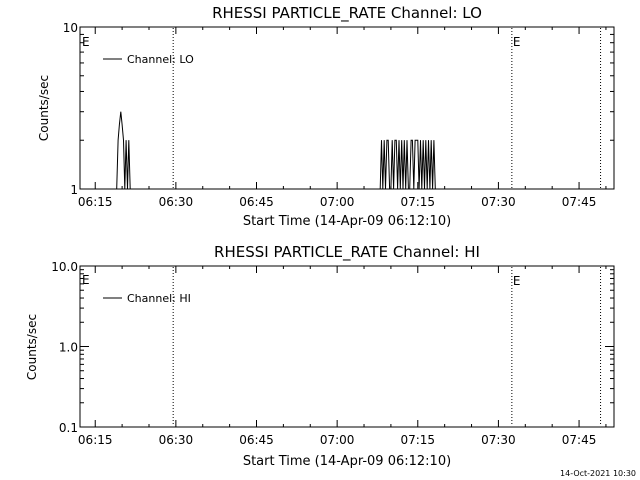  What do you see at coordinates (347, 13) in the screenshot?
I see `chart-title-lo: RHESSI PARTICLE_RATE Channel: LO` at bounding box center [347, 13].